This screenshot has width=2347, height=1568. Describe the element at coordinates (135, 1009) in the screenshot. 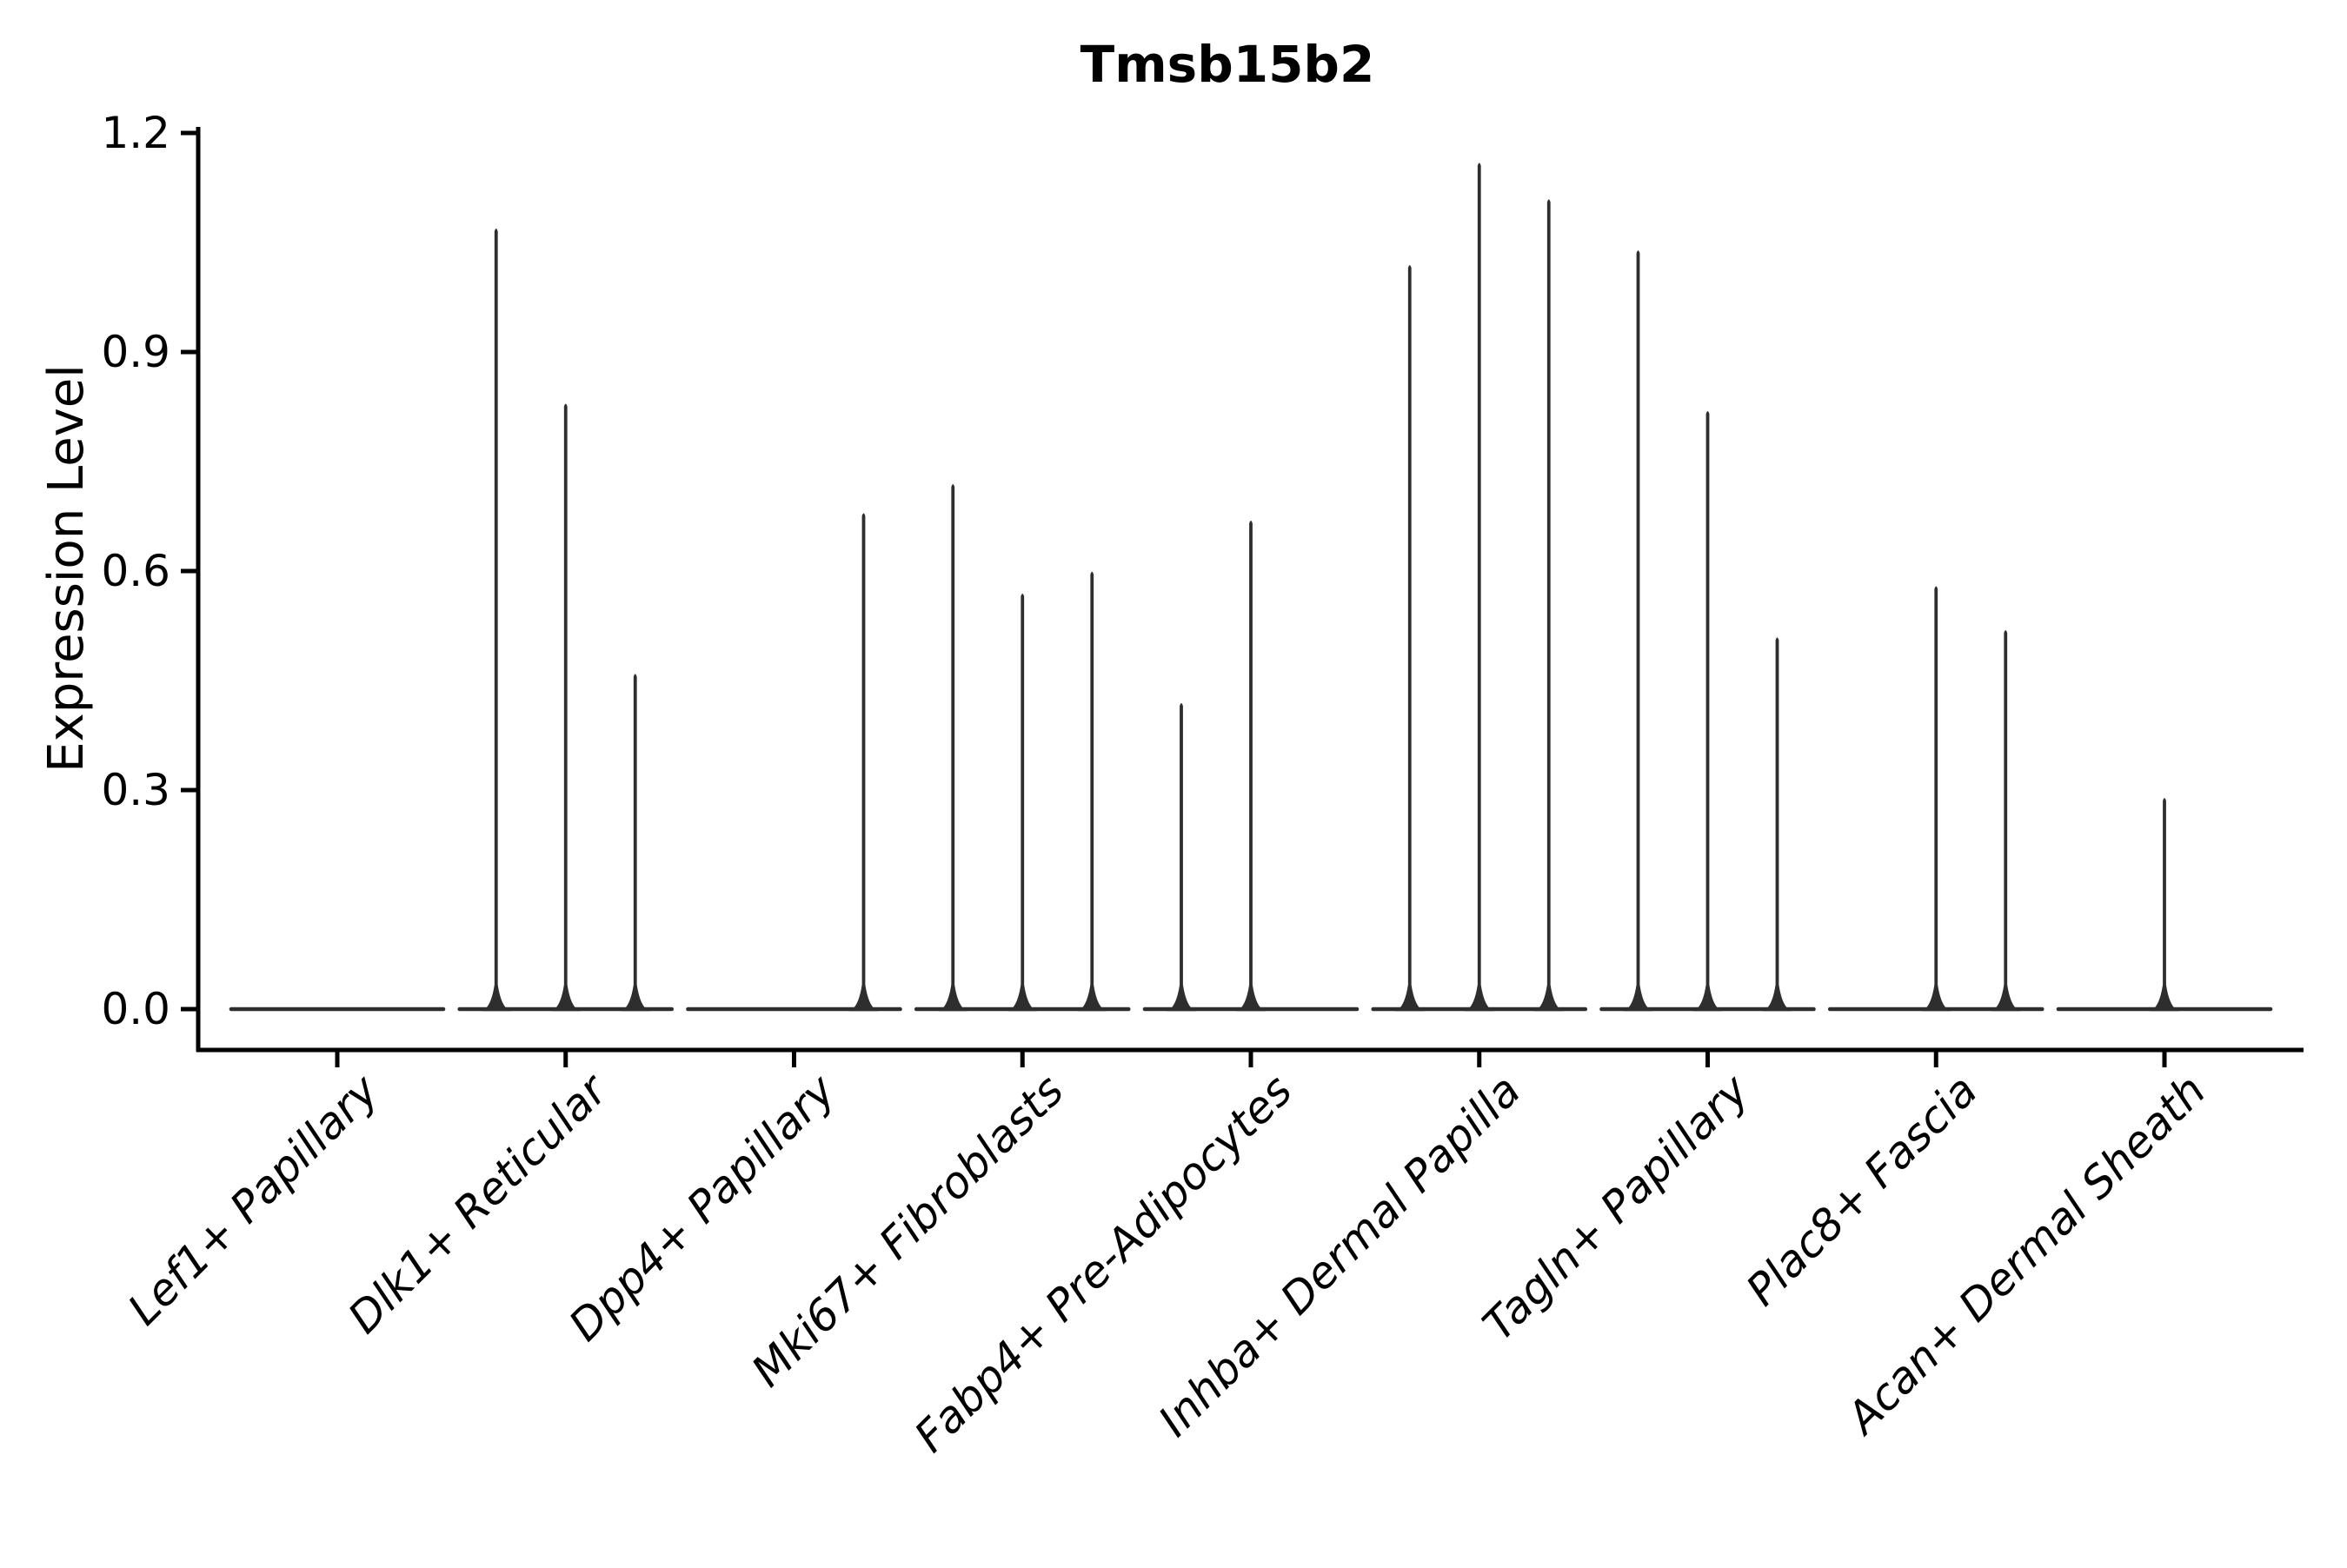

I see `y-tick-label: 0.0` at that location.